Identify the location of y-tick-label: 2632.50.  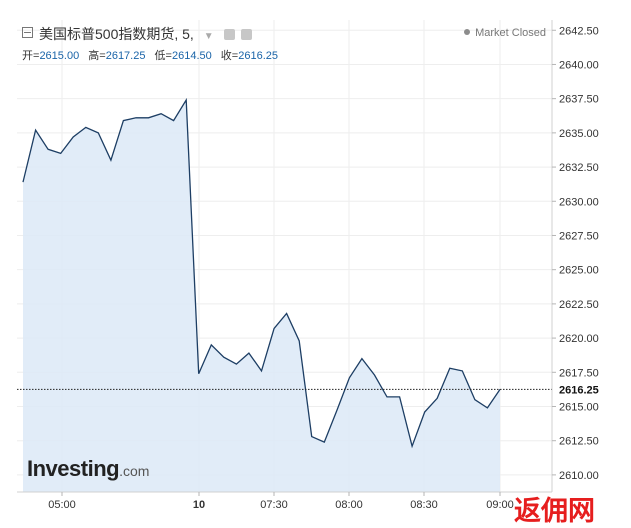
(579, 168).